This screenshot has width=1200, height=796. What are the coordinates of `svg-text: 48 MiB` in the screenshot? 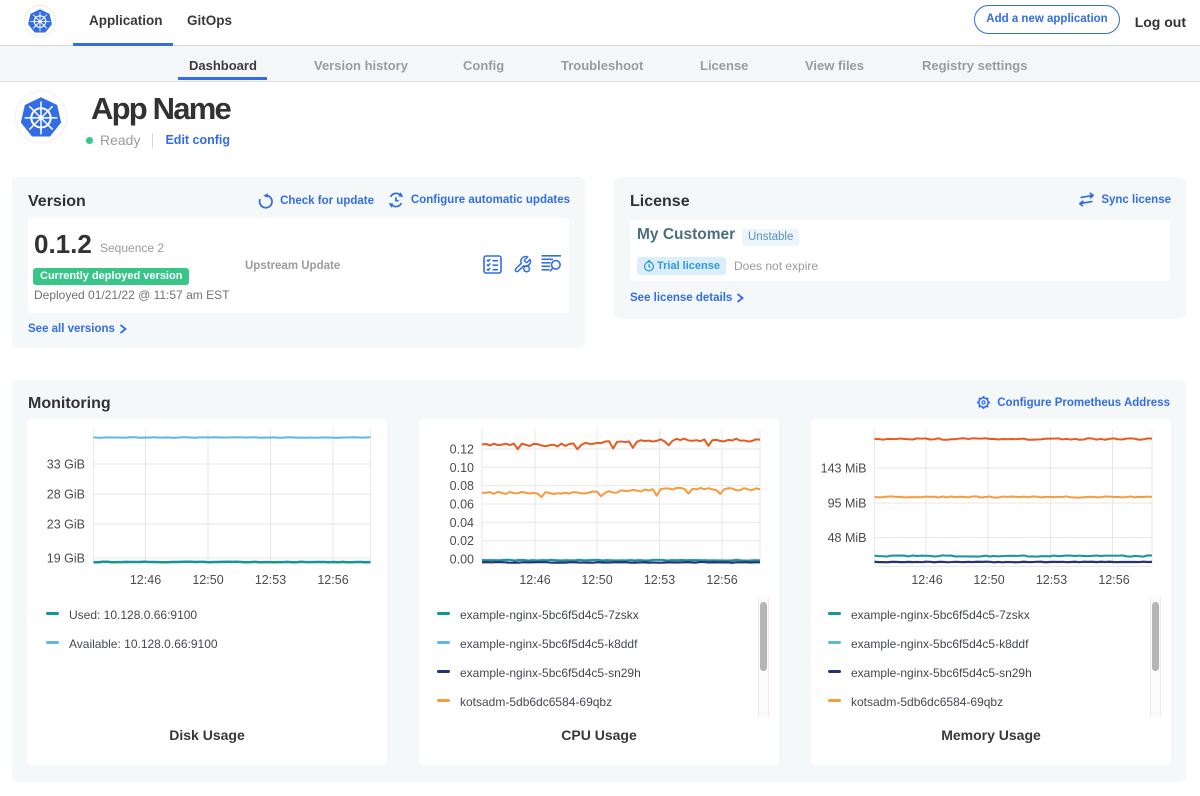 It's located at (847, 538).